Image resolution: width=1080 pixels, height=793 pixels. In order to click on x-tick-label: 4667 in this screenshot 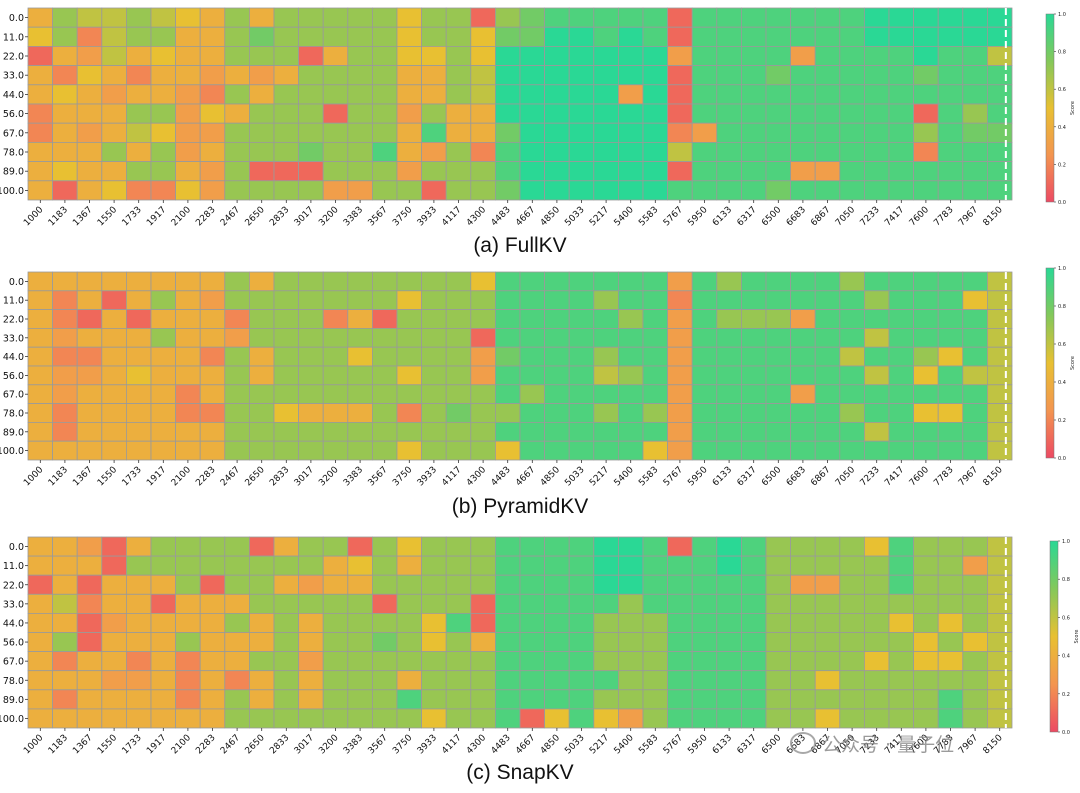, I will do `click(525, 216)`.